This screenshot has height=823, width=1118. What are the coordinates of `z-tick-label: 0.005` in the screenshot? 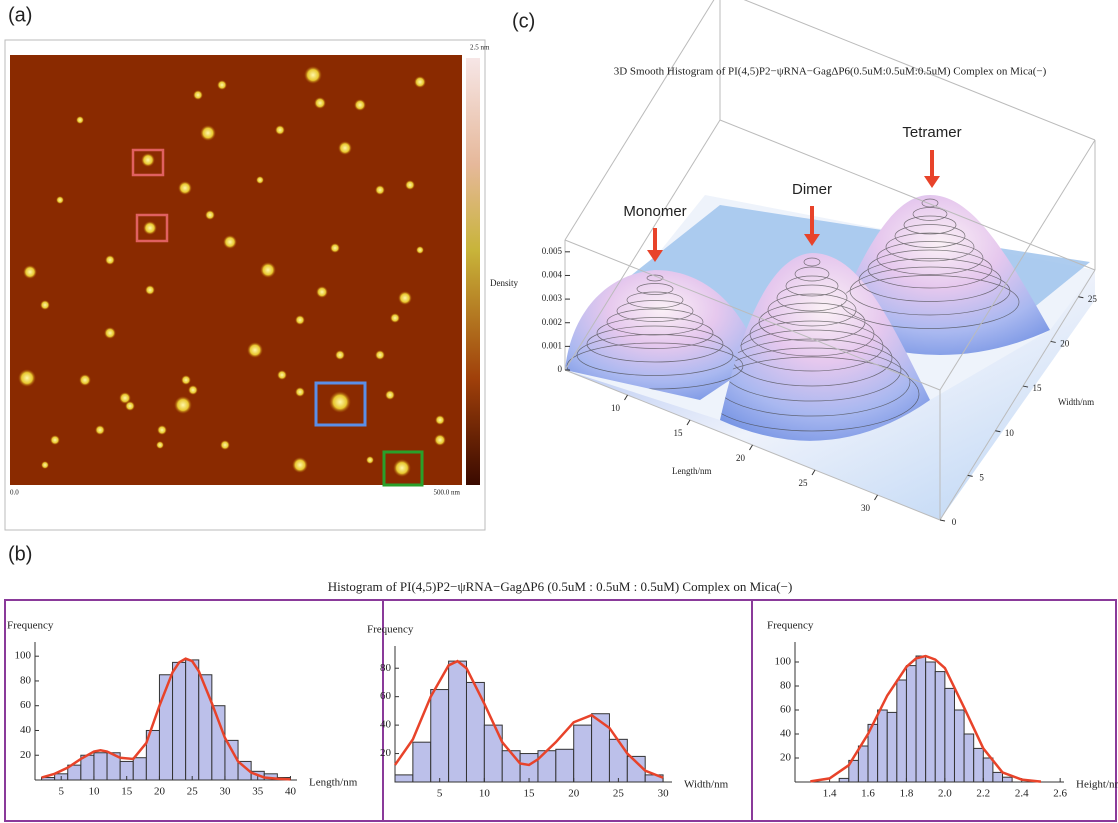 It's located at (552, 251).